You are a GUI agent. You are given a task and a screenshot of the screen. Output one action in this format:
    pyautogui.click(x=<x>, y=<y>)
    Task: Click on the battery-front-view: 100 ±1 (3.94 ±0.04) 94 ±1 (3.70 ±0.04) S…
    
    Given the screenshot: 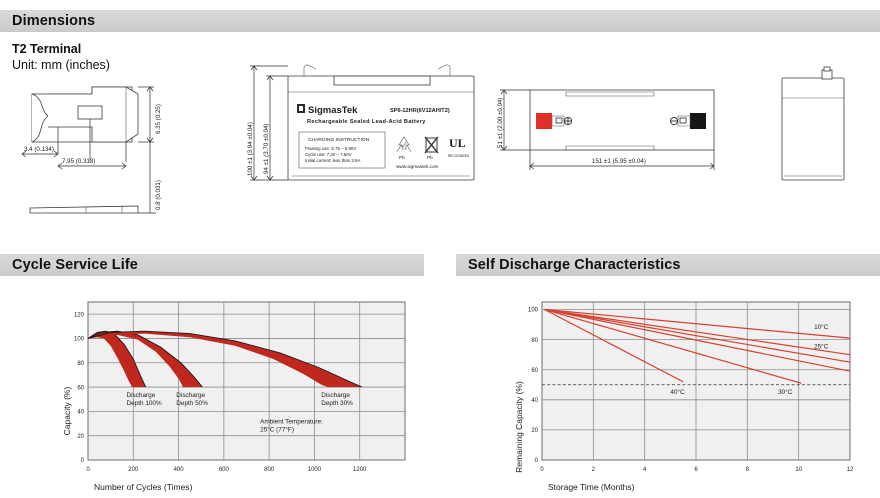 What is the action you would take?
    pyautogui.click(x=364, y=128)
    